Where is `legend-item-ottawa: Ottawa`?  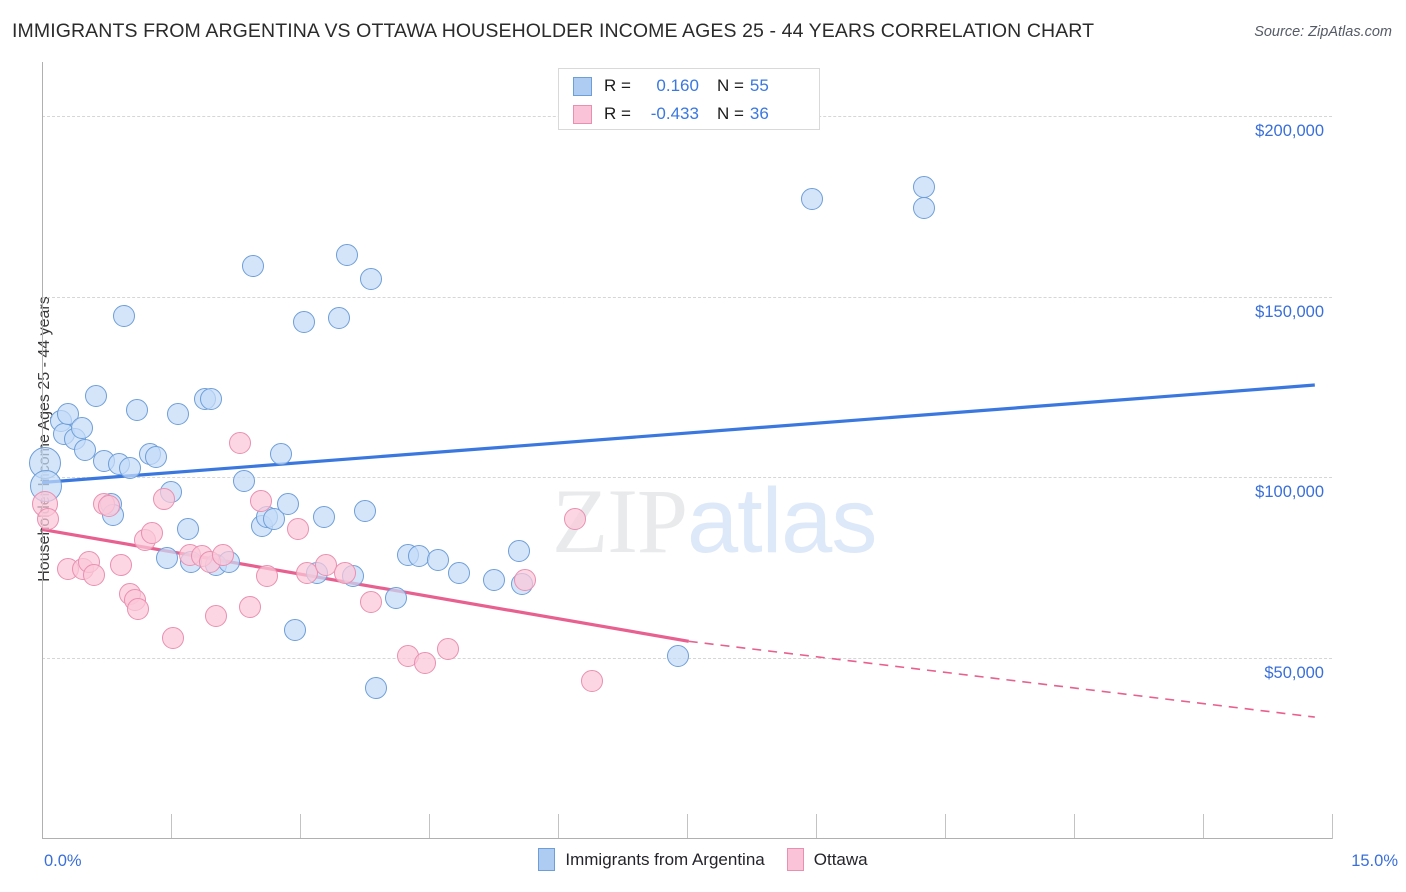 legend-item-ottawa: Ottawa is located at coordinates (827, 859).